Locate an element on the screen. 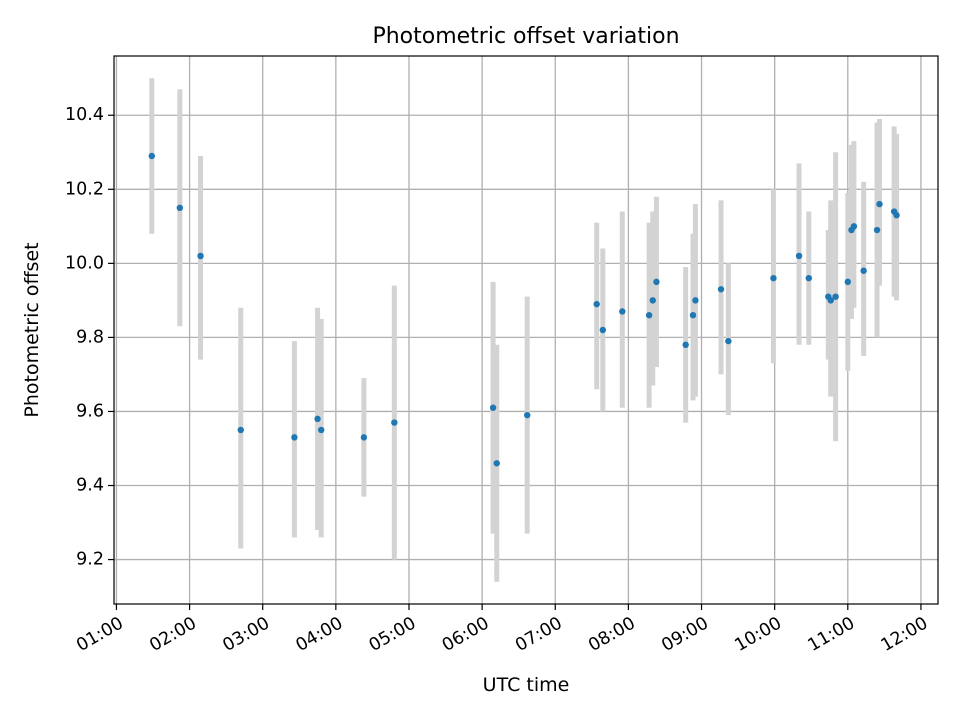 This screenshot has height=720, width=960. y-tick-label: 9.6 is located at coordinates (90, 411).